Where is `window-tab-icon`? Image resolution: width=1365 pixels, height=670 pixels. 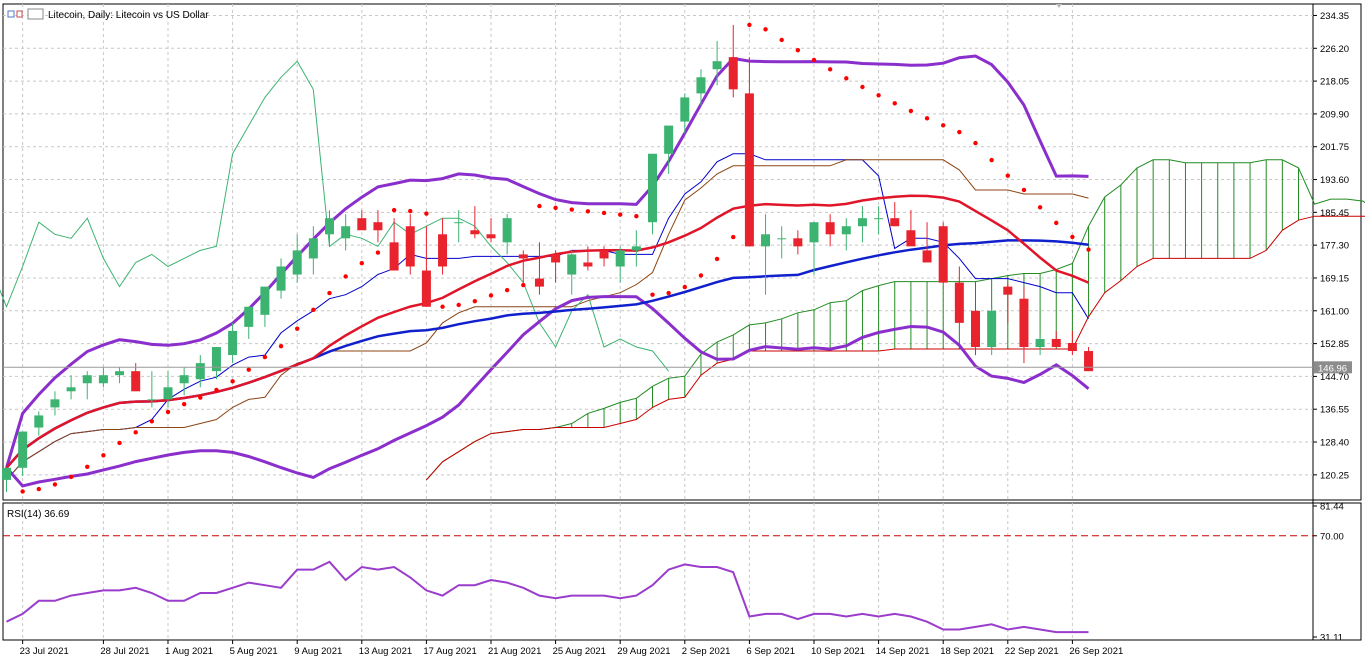 window-tab-icon is located at coordinates (35, 14).